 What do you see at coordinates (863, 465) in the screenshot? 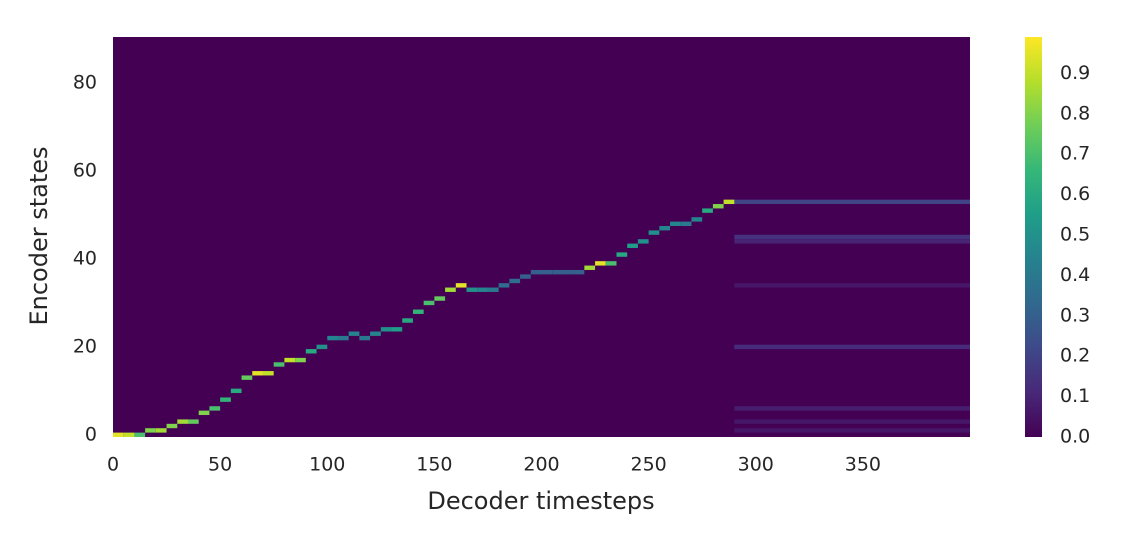
I see `x-tick-label: 350` at bounding box center [863, 465].